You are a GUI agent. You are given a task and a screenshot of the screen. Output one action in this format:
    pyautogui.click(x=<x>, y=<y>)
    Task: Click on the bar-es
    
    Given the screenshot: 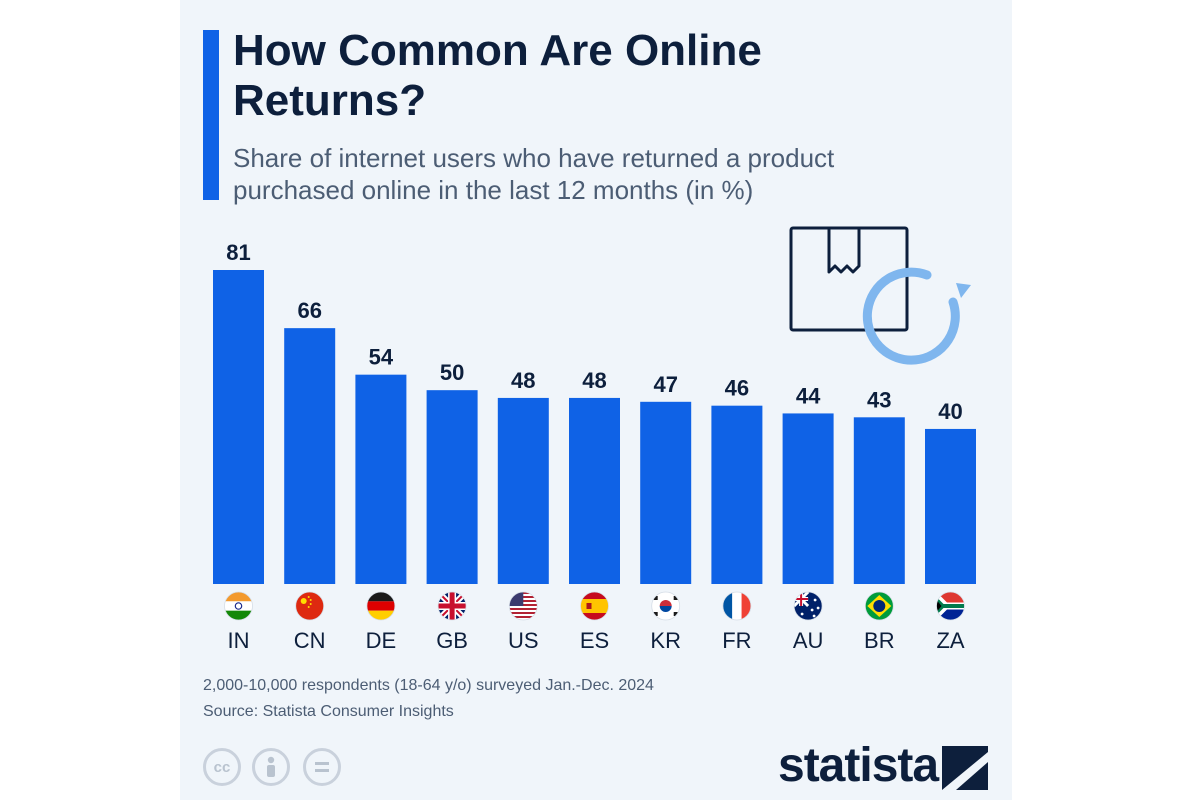 What is the action you would take?
    pyautogui.click(x=594, y=490)
    